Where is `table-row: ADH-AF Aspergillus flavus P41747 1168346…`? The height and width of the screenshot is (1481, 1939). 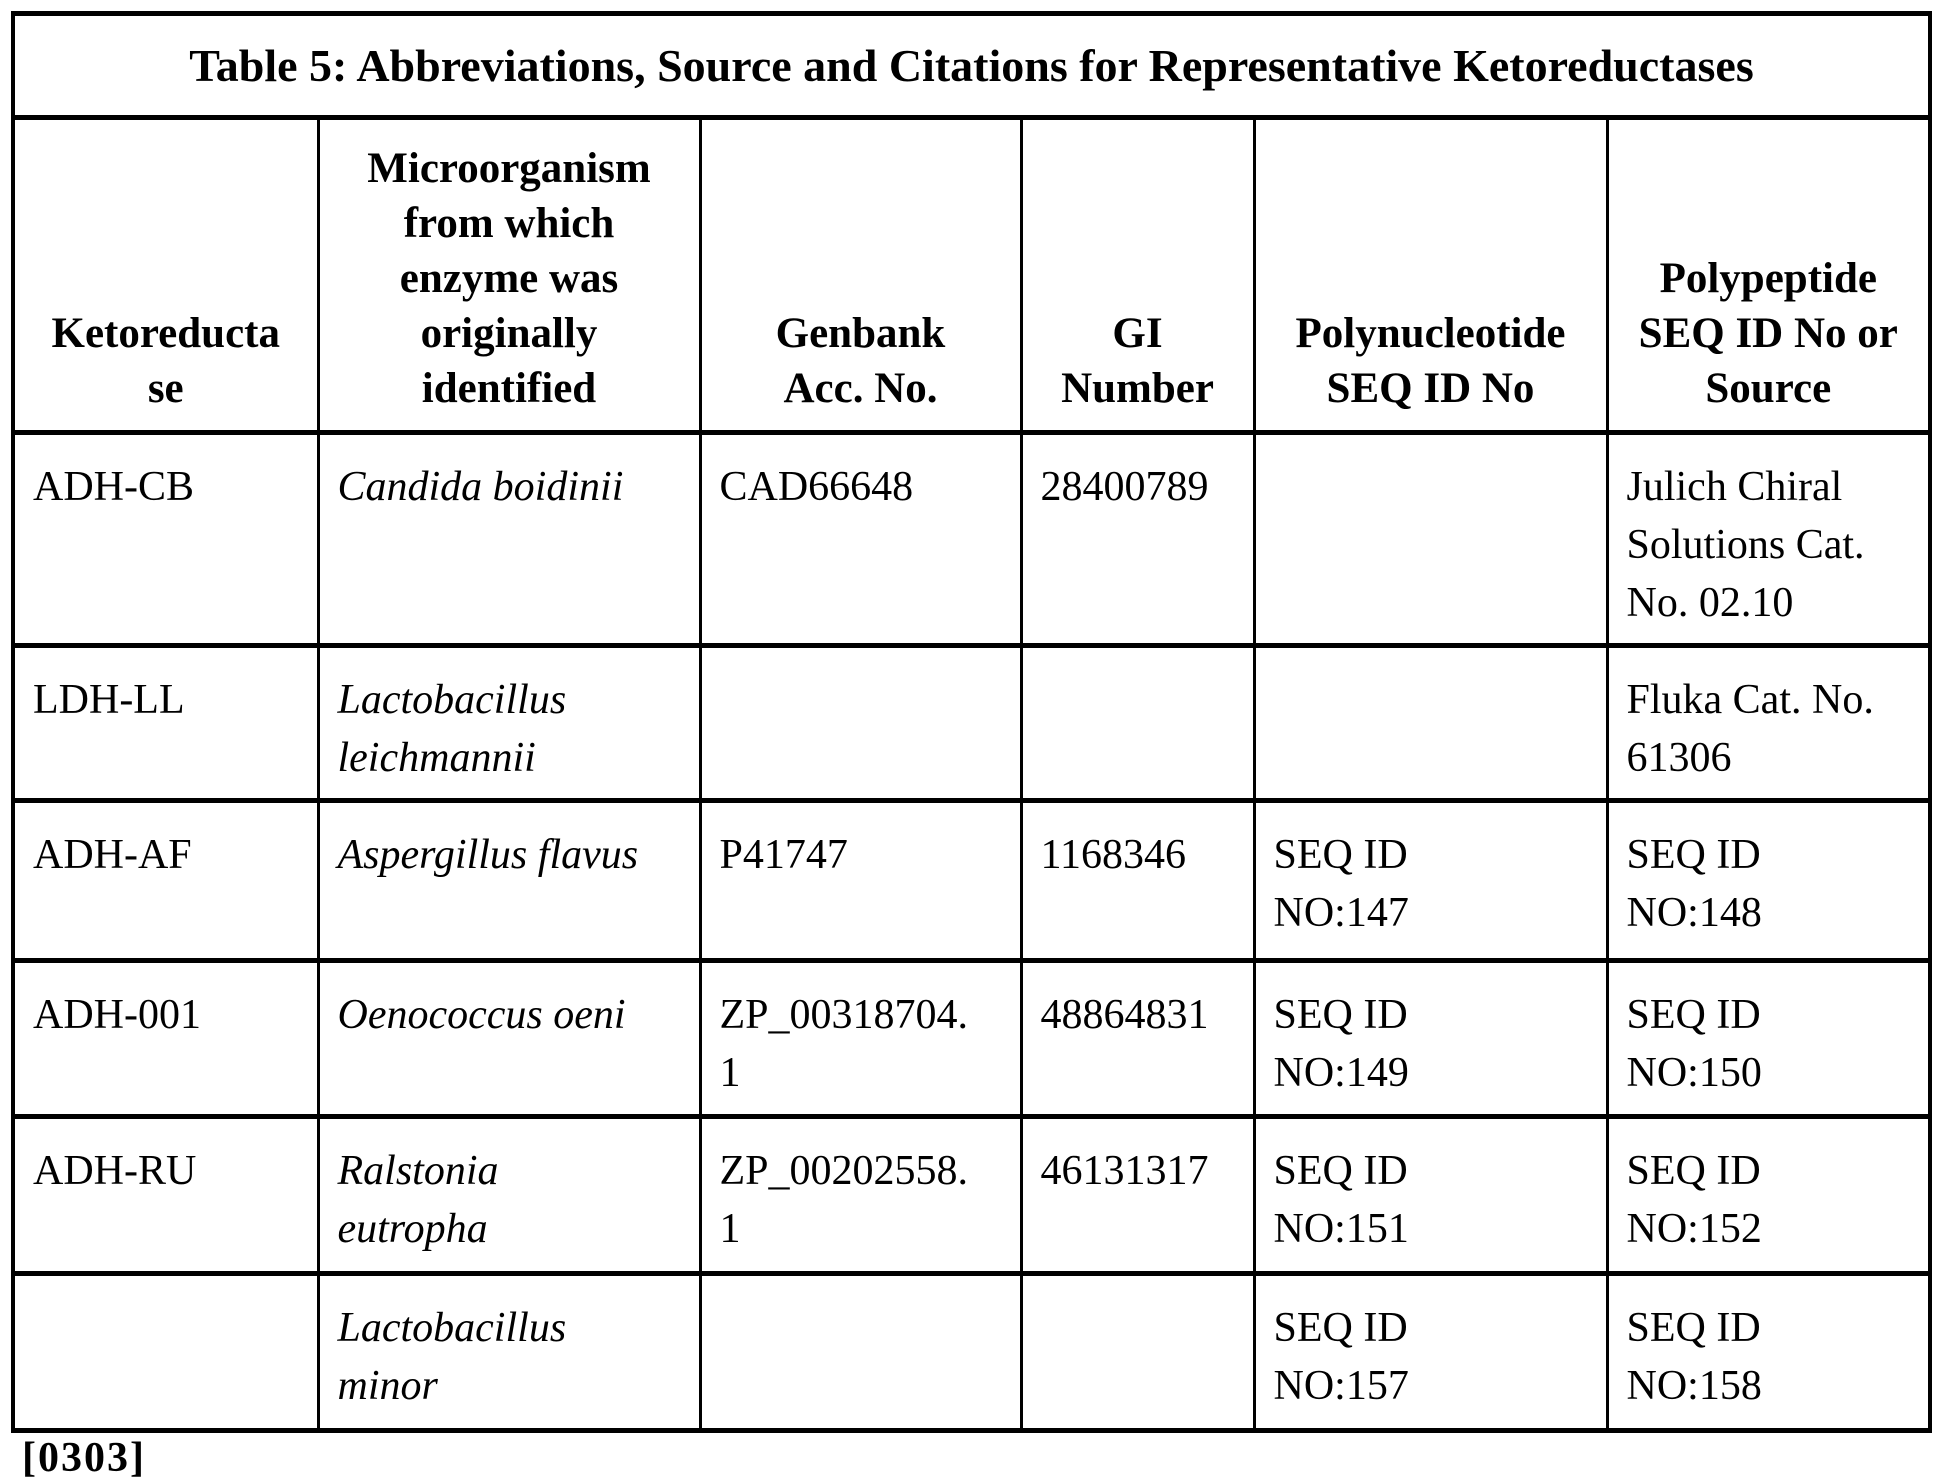 table-row: ADH-AF Aspergillus flavus P41747 1168346… is located at coordinates (971, 880).